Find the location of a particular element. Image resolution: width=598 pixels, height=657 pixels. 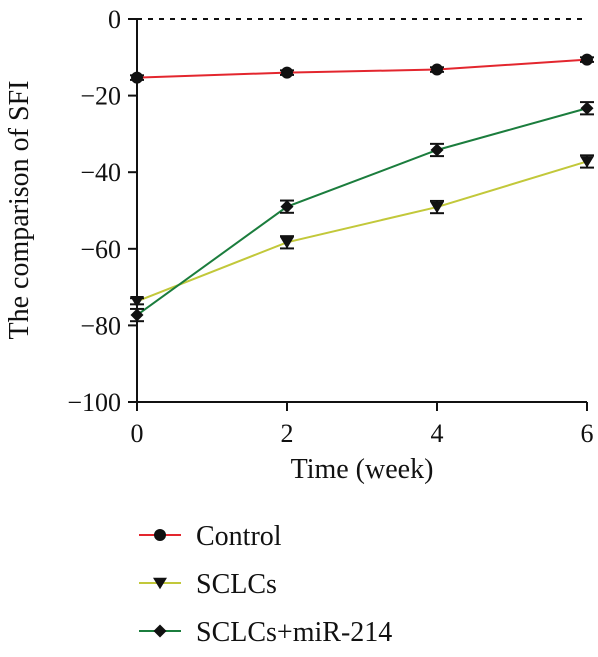

legend-item: SCLCs+miR-214 is located at coordinates (265, 632).